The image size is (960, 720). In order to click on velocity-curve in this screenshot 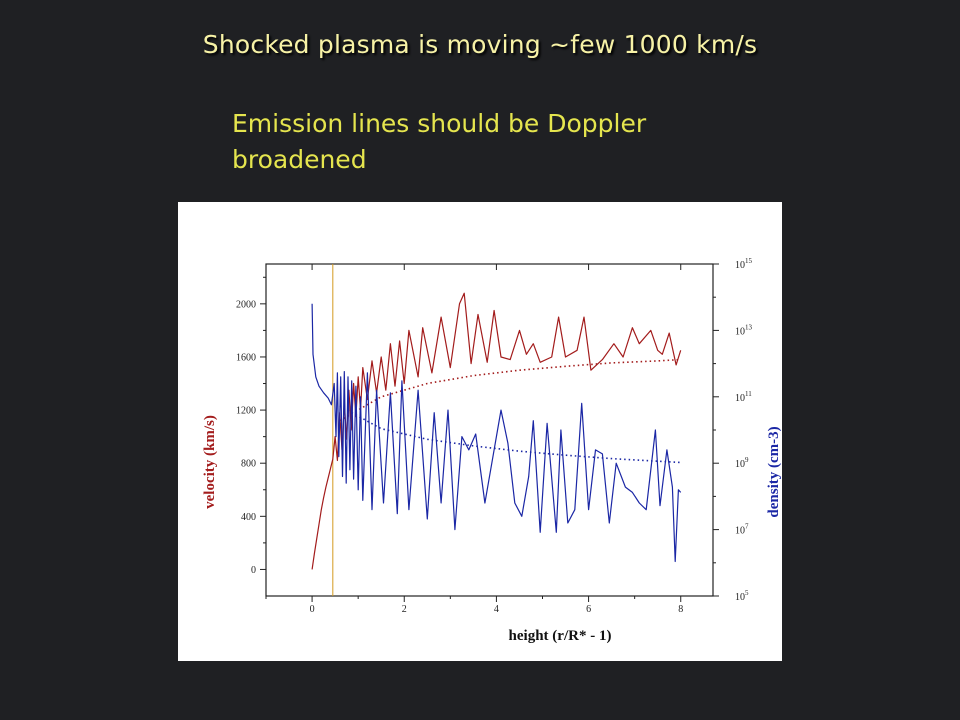, I will do `click(496, 431)`.